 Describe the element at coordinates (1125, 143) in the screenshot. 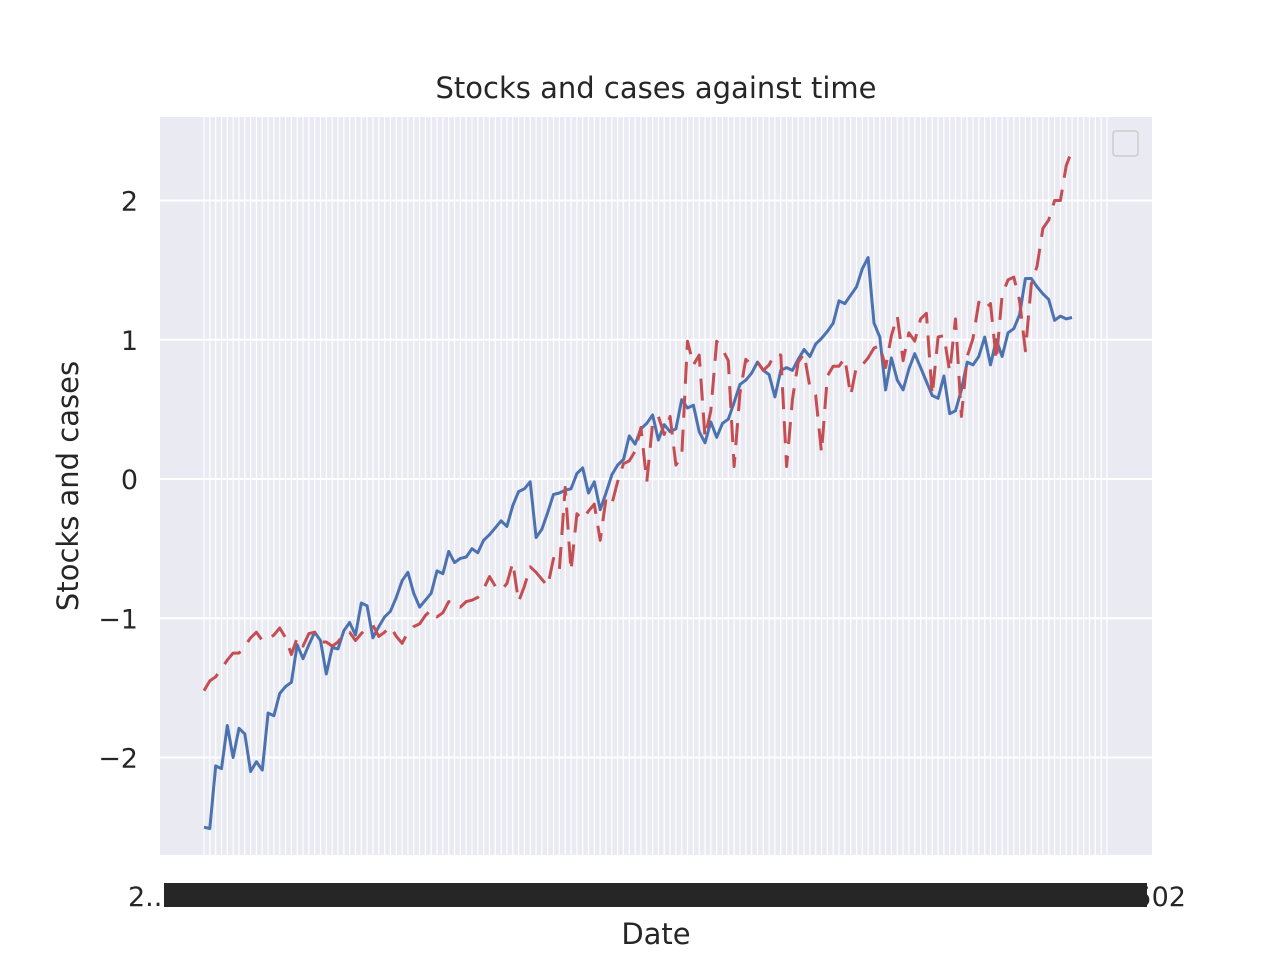

I see `legend-box` at that location.